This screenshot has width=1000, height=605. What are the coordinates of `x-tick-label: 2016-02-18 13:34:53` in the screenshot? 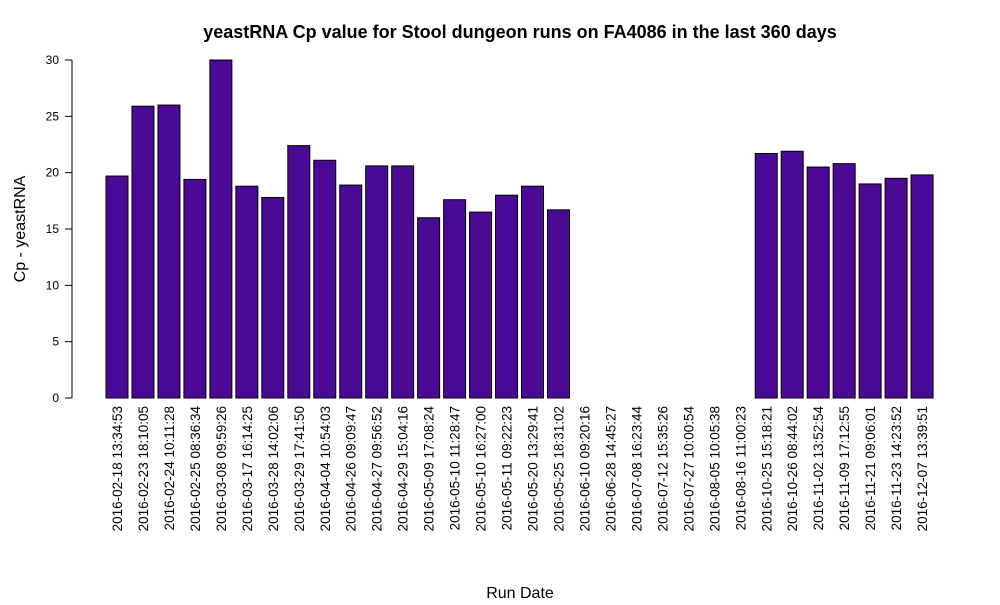 It's located at (117, 468).